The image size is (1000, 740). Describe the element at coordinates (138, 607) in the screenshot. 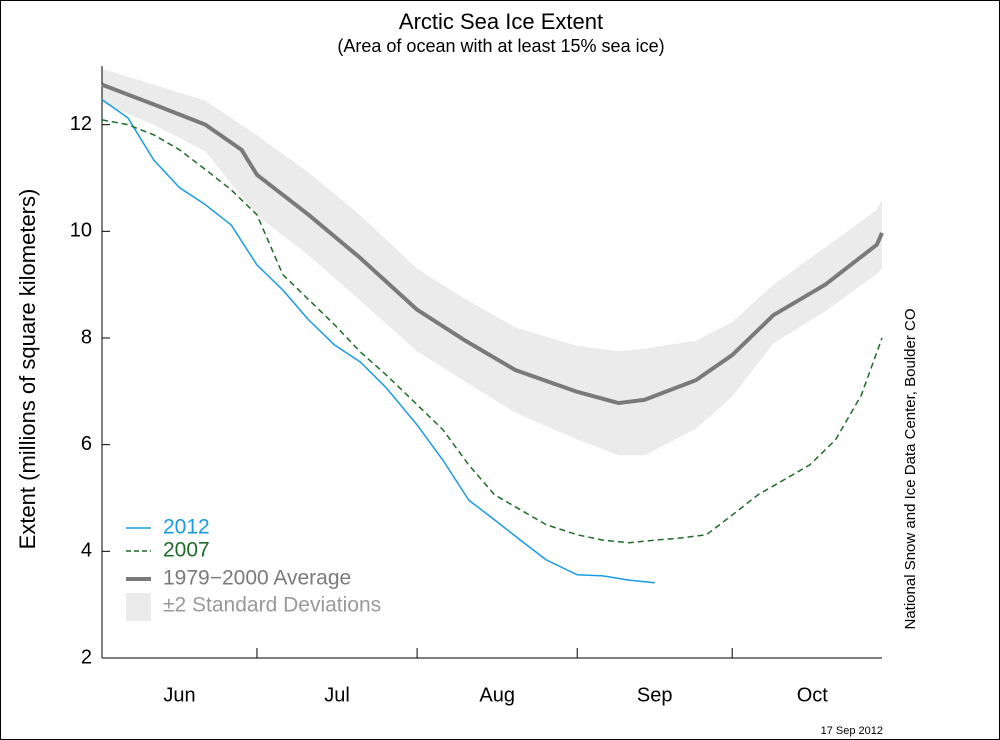

I see `legend-swatch` at that location.